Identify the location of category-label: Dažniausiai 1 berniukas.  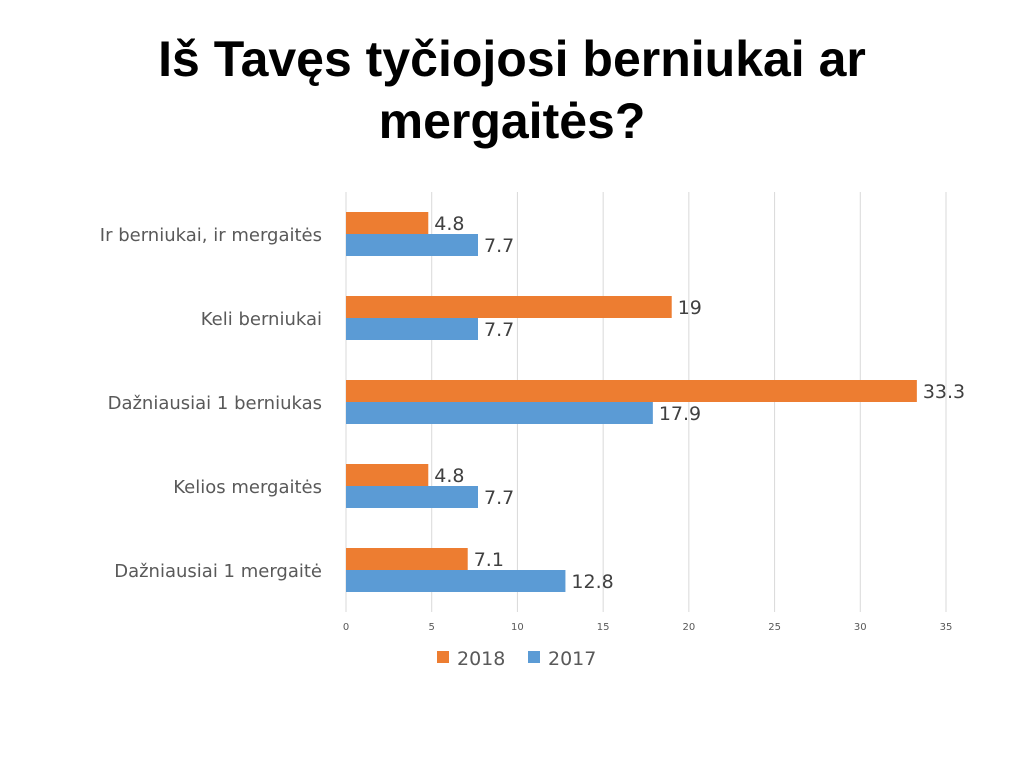
(215, 403).